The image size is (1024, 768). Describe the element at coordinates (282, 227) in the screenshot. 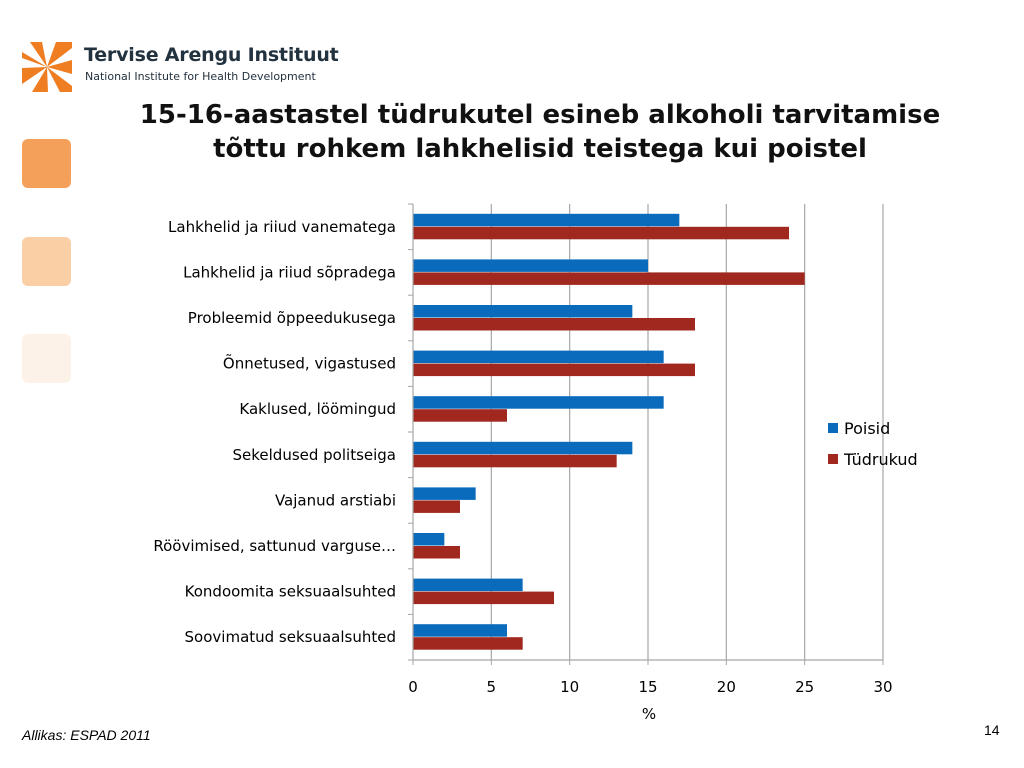

I see `category-label: Lahkhelid ja riiud vanematega` at that location.